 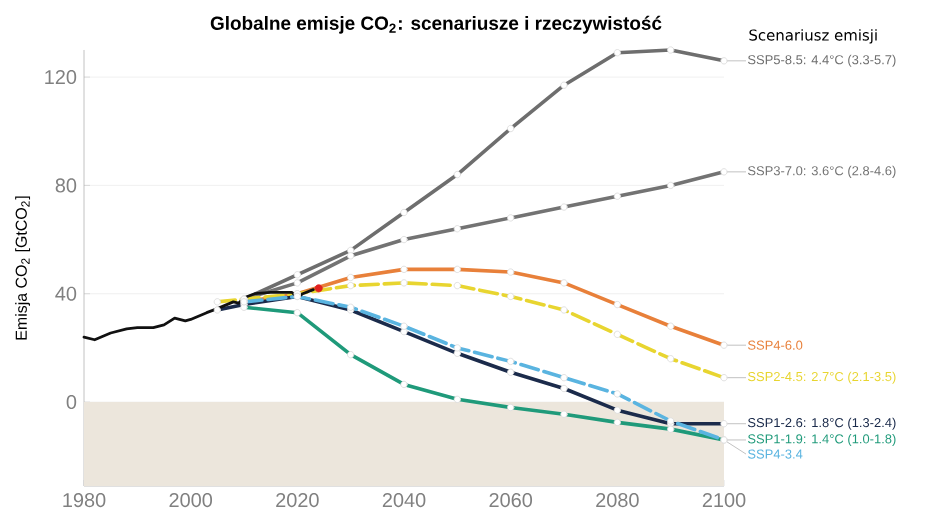 What do you see at coordinates (84, 500) in the screenshot?
I see `x-tick-label: 1980` at bounding box center [84, 500].